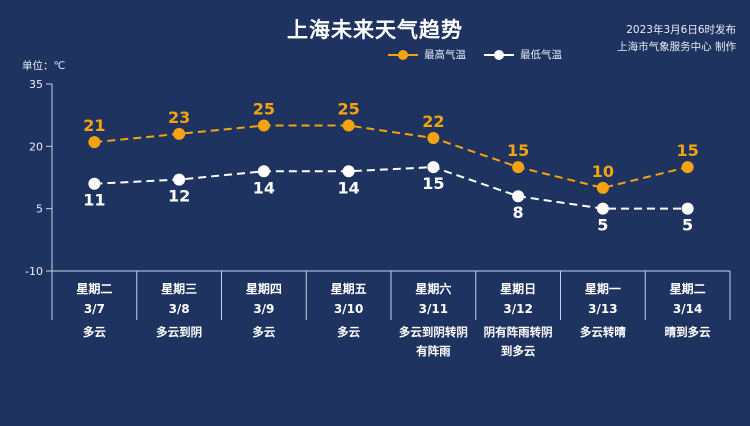 The height and width of the screenshot is (426, 750). Describe the element at coordinates (603, 171) in the screenshot. I see `high-temp-label: 10` at that location.